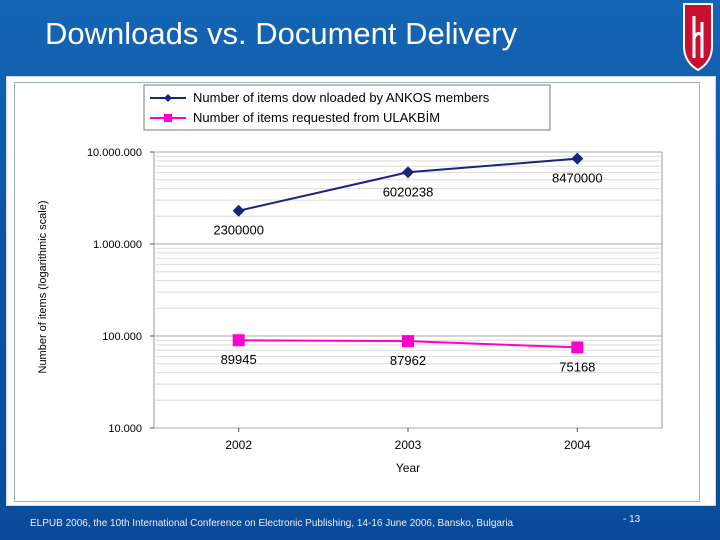 The image size is (720, 540). What do you see at coordinates (117, 245) in the screenshot?
I see `y-tick-label: 1.000.000` at bounding box center [117, 245].